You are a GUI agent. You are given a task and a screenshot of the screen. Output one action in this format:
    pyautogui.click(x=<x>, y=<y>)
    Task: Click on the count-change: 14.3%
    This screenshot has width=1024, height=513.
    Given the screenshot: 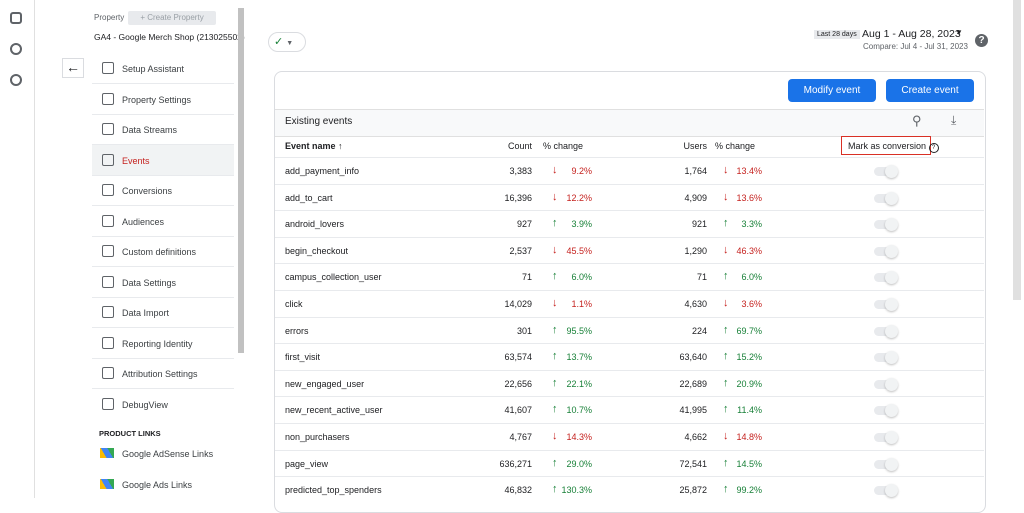 What is the action you would take?
    pyautogui.click(x=579, y=437)
    